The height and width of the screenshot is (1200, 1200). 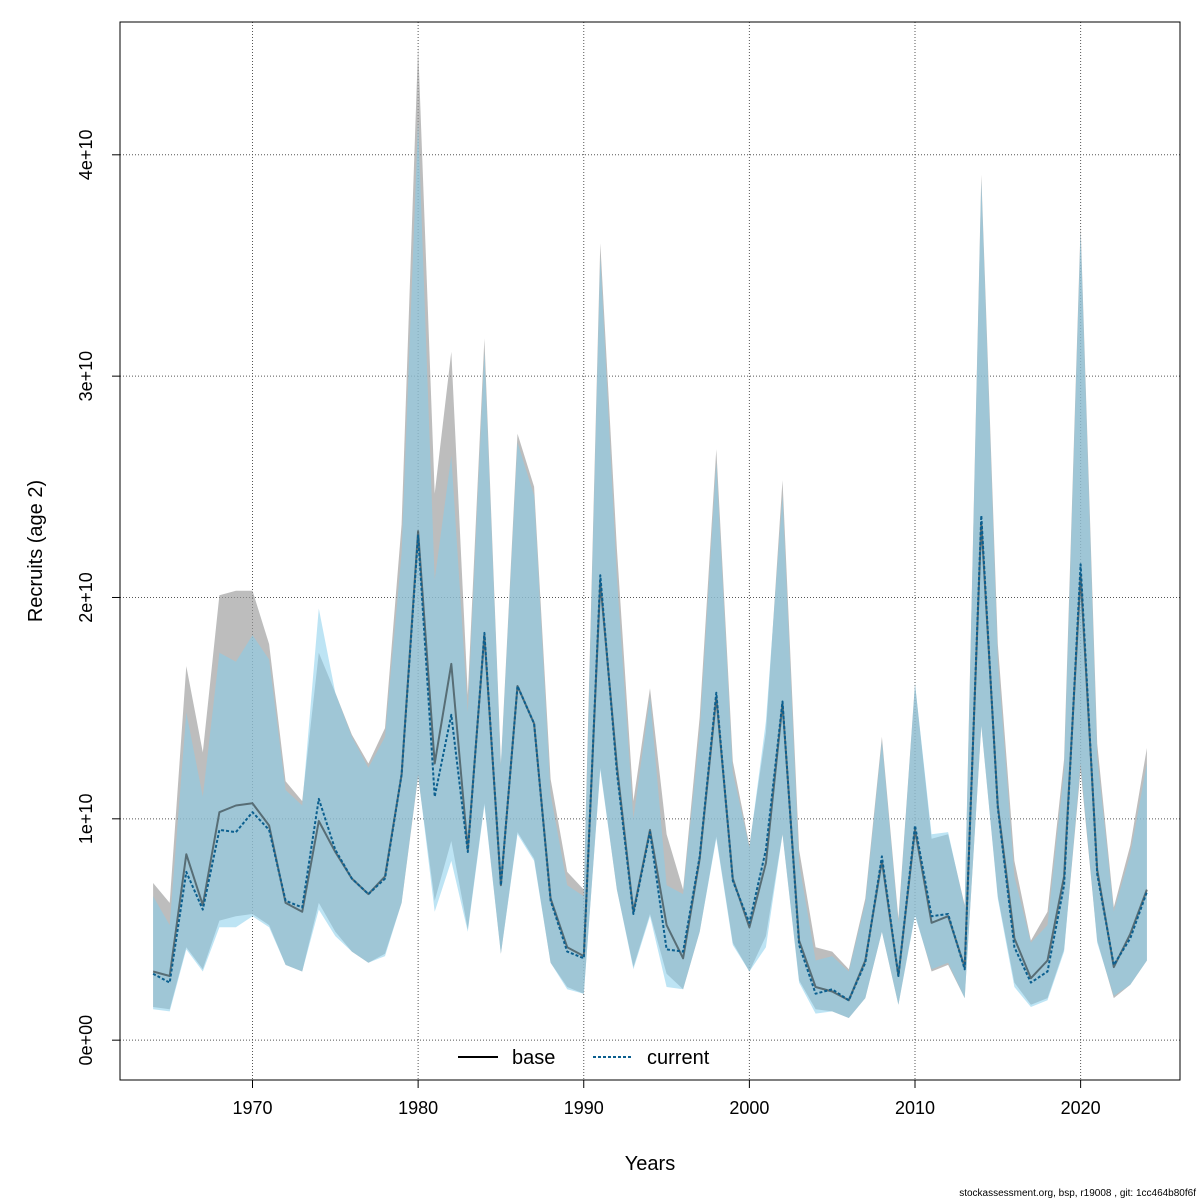 What do you see at coordinates (533, 1058) in the screenshot?
I see `legend-label-base: base` at bounding box center [533, 1058].